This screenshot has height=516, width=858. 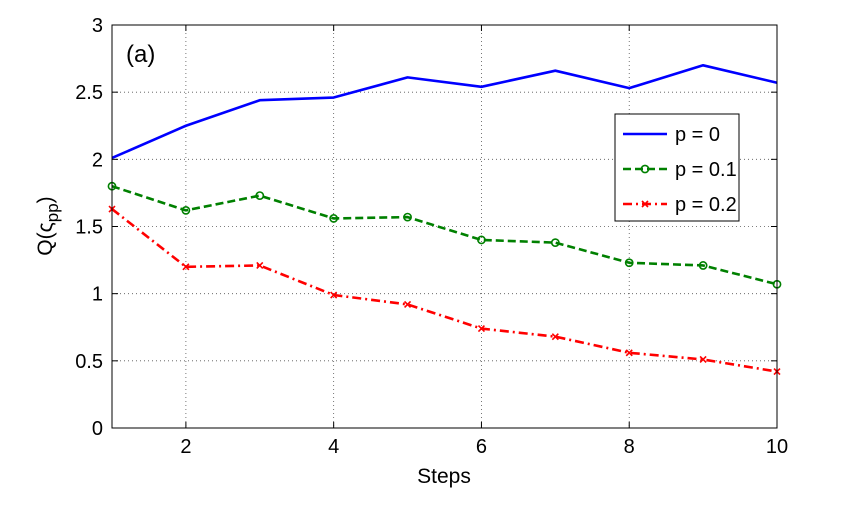 What do you see at coordinates (444, 476) in the screenshot?
I see `x-axis-label: Steps` at bounding box center [444, 476].